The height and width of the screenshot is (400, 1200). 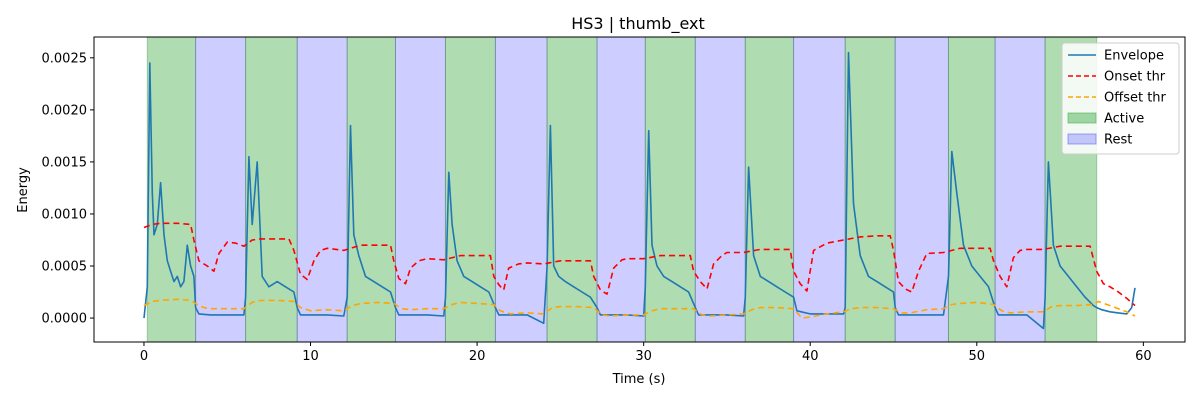 What do you see at coordinates (477, 356) in the screenshot?
I see `x-tick-label: 20` at bounding box center [477, 356].